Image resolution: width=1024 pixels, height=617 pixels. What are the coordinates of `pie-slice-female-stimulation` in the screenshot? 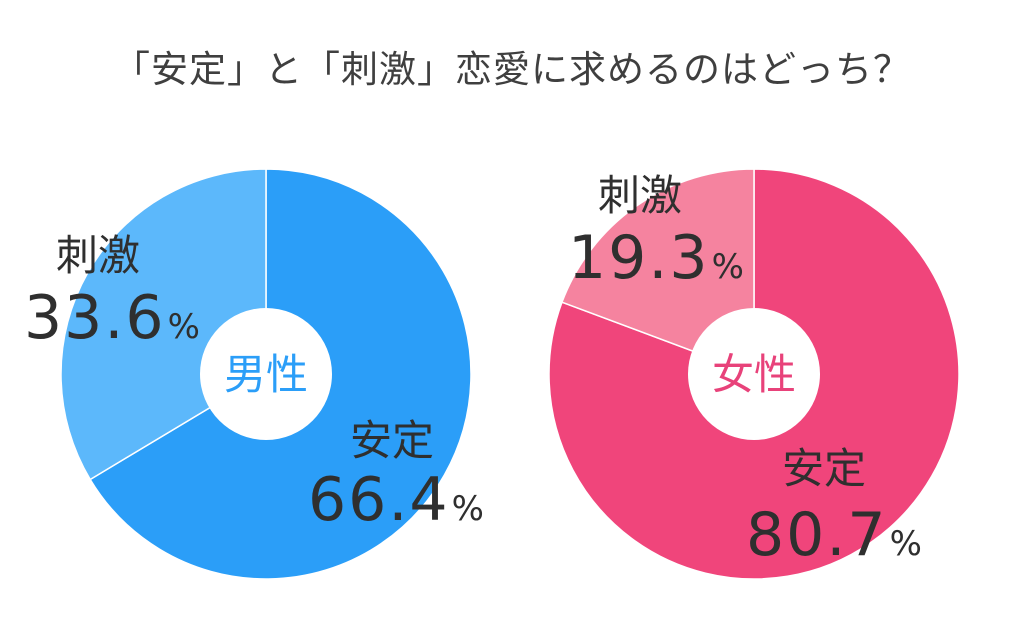 It's located at (658, 272).